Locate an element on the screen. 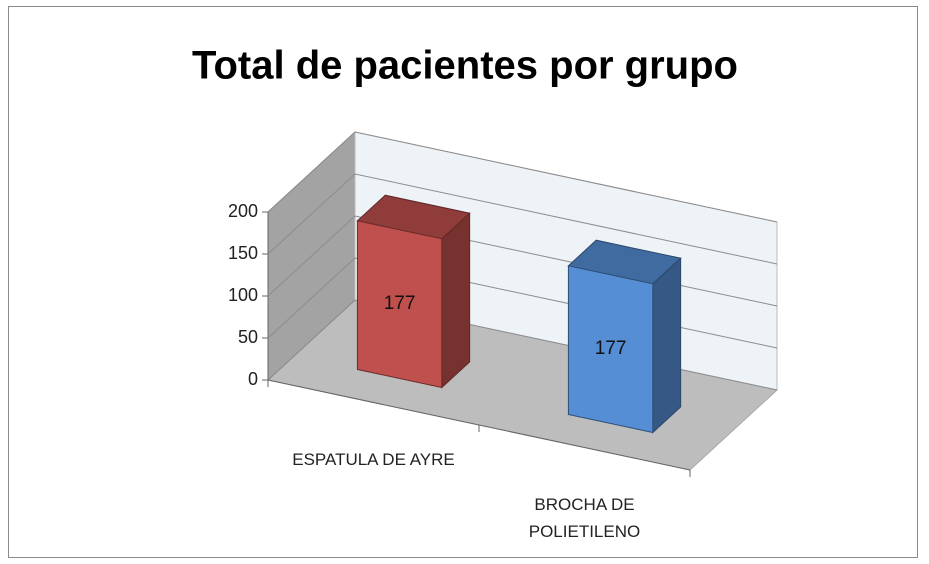 Image resolution: width=929 pixels, height=564 pixels. x-tick-label: ESPATULA DE AYRE is located at coordinates (373, 459).